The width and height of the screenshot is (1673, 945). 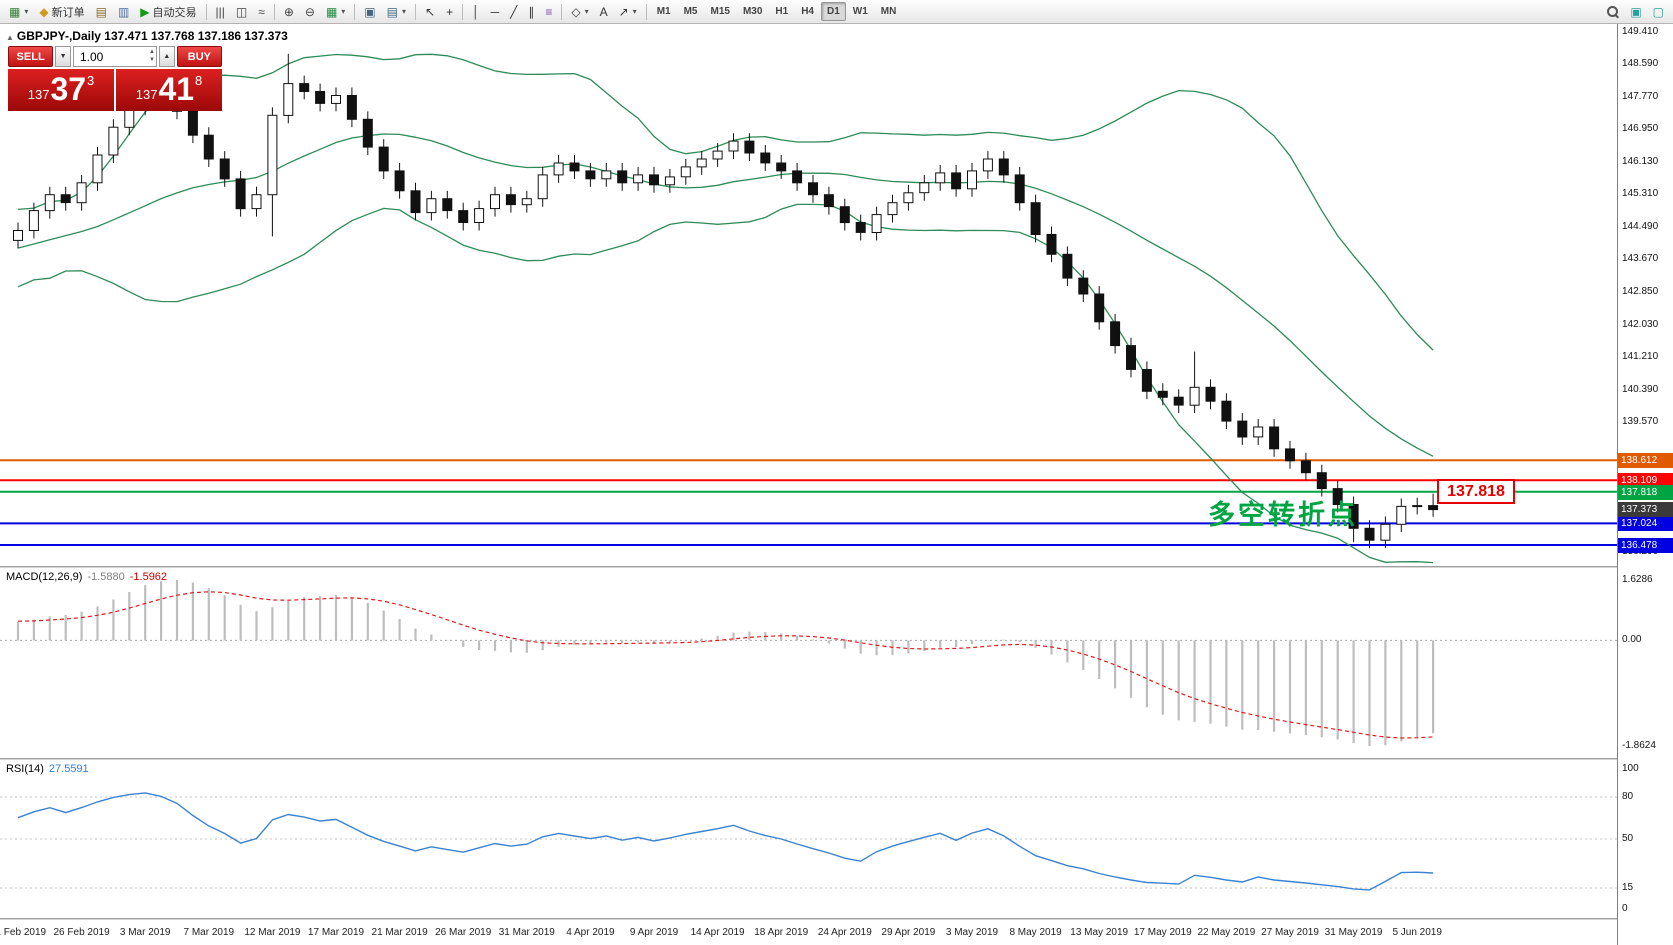 I want to click on timeframe-m1-button: M1, so click(x=663, y=11).